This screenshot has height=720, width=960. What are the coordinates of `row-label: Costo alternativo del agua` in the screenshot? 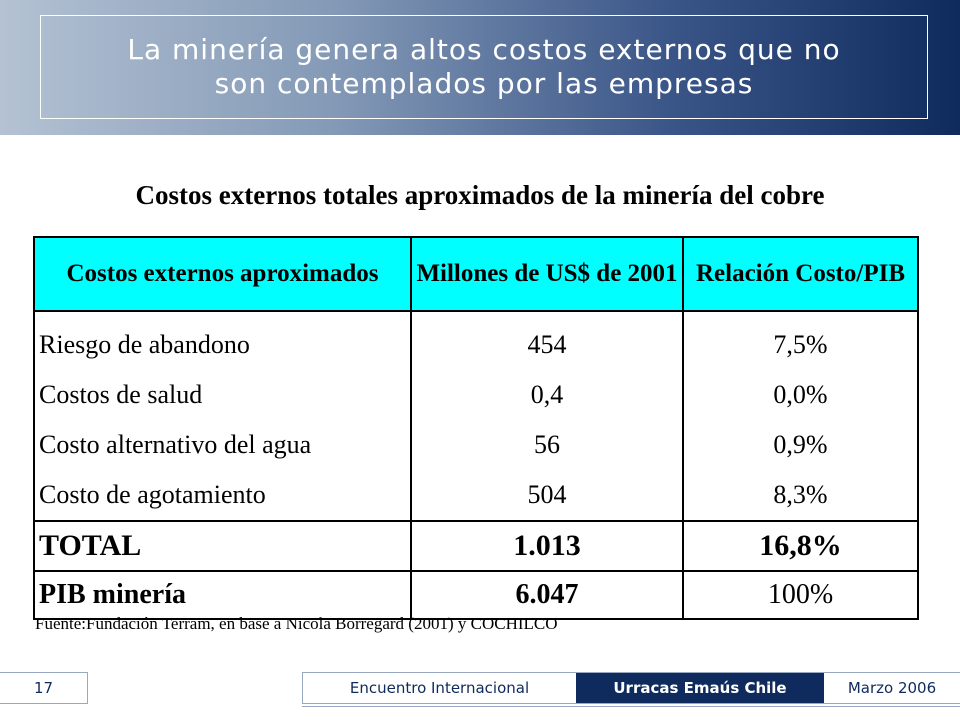 It's located at (222, 445).